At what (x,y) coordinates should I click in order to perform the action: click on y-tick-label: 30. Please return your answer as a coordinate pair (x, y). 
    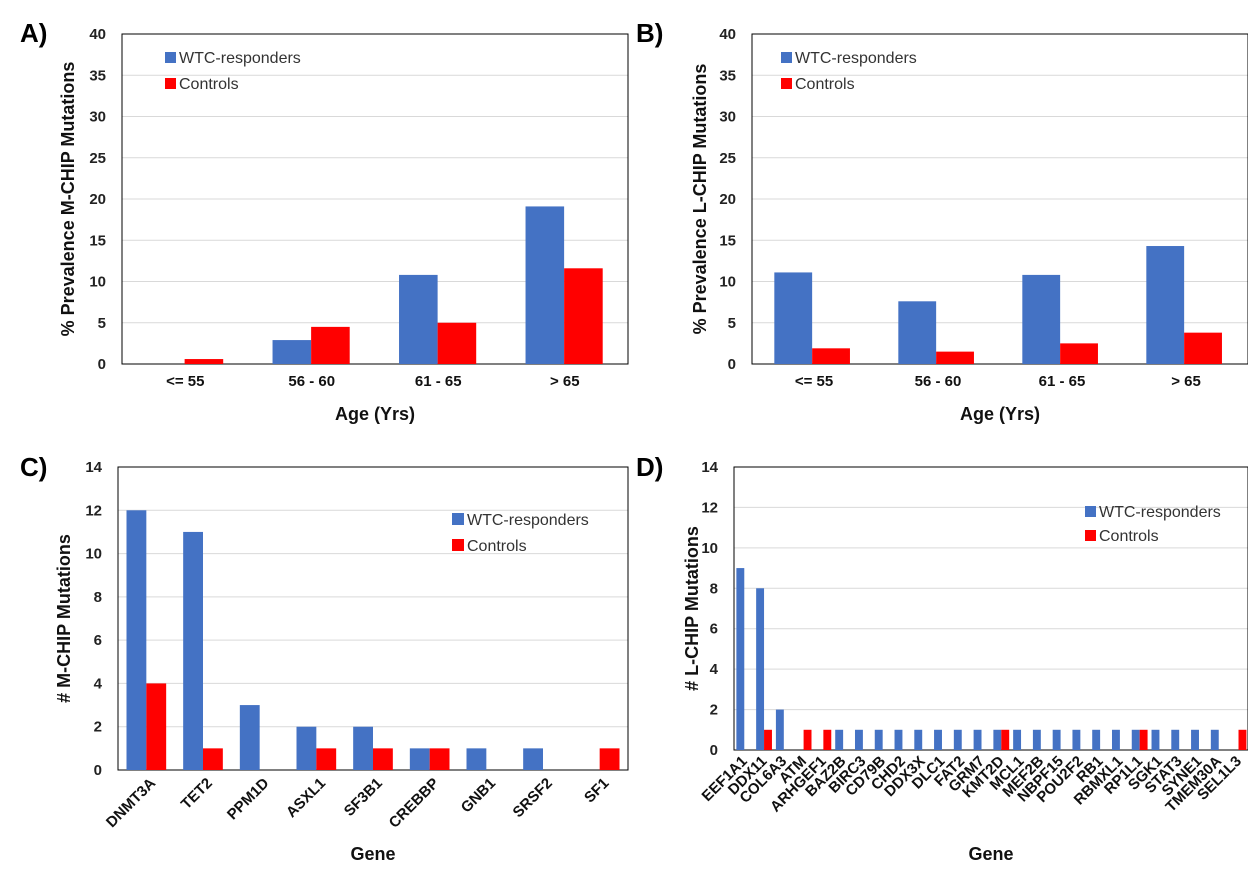
    Looking at the image, I should click on (97, 117).